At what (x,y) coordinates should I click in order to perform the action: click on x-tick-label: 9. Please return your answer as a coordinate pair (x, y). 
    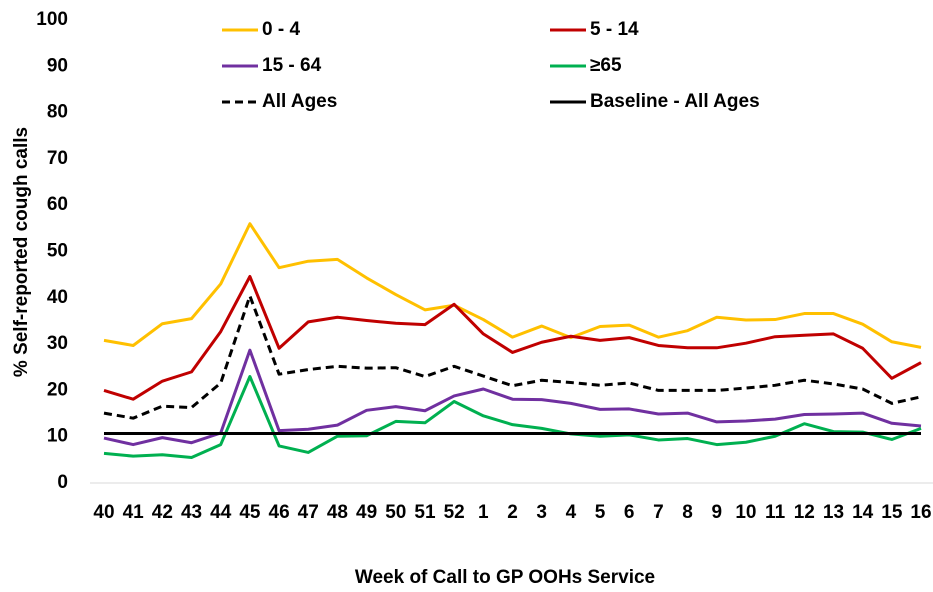
    Looking at the image, I should click on (716, 512).